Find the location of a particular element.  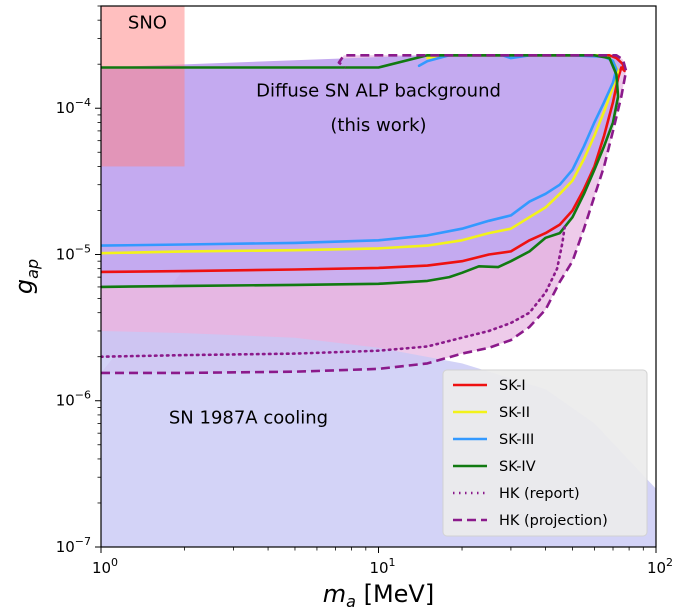

legend-label: HK (projection) is located at coordinates (553, 521).